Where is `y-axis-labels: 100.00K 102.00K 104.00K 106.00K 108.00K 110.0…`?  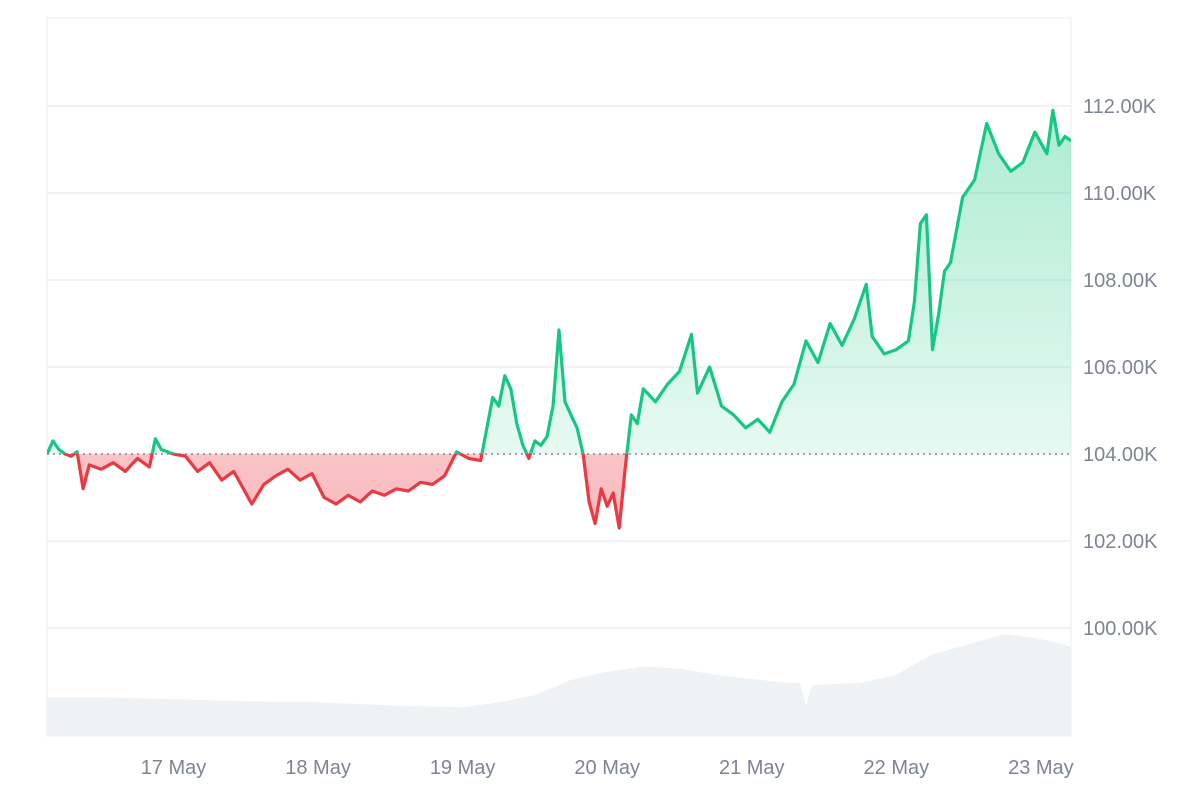
y-axis-labels: 100.00K 102.00K 104.00K 106.00K 108.00K 110.0… is located at coordinates (1120, 368).